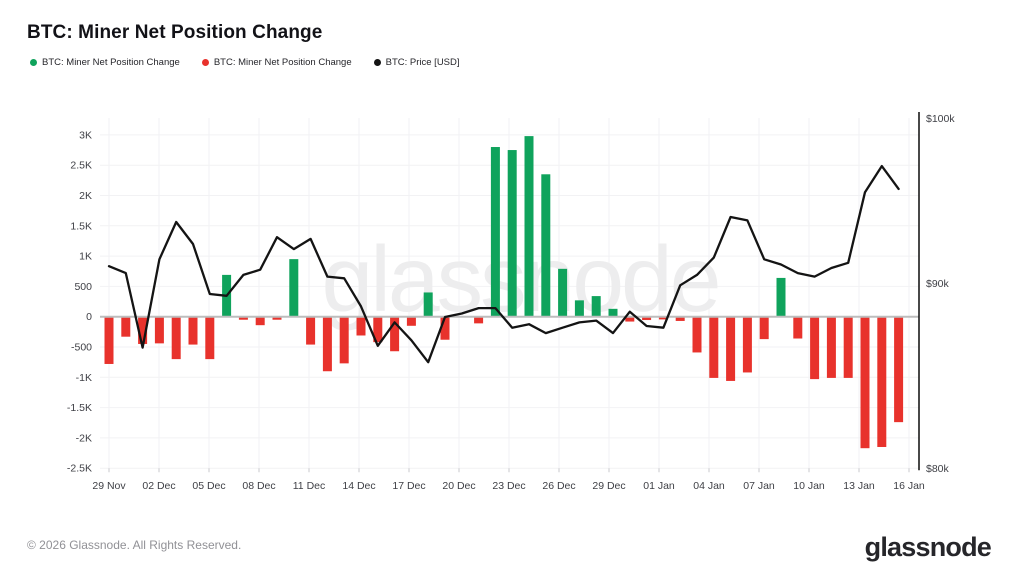 This screenshot has width=1024, height=581. I want to click on right-axis-tick-label: $80k, so click(938, 469).